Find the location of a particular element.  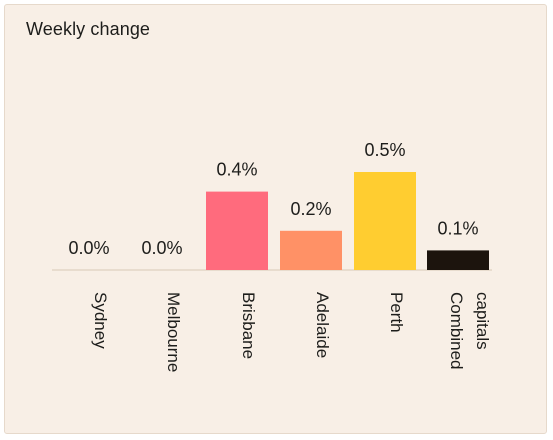

category-label-2: Brisbane is located at coordinates (248, 325).